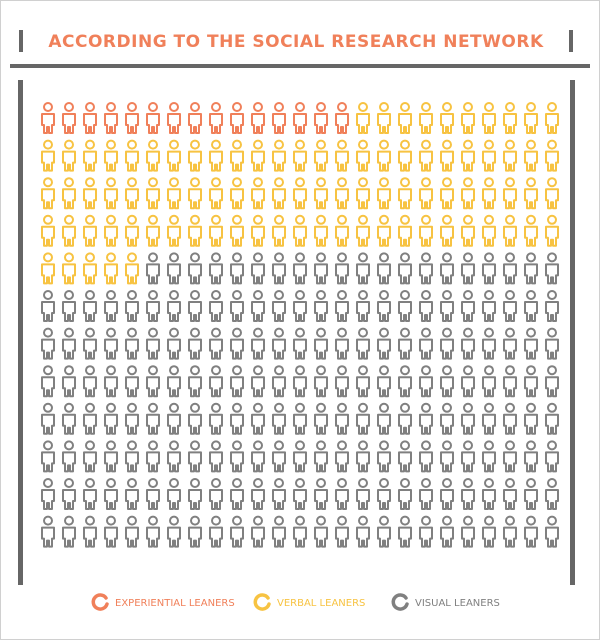 The width and height of the screenshot is (600, 640). Describe the element at coordinates (321, 603) in the screenshot. I see `legend-label: VERBAL LEANERS` at that location.